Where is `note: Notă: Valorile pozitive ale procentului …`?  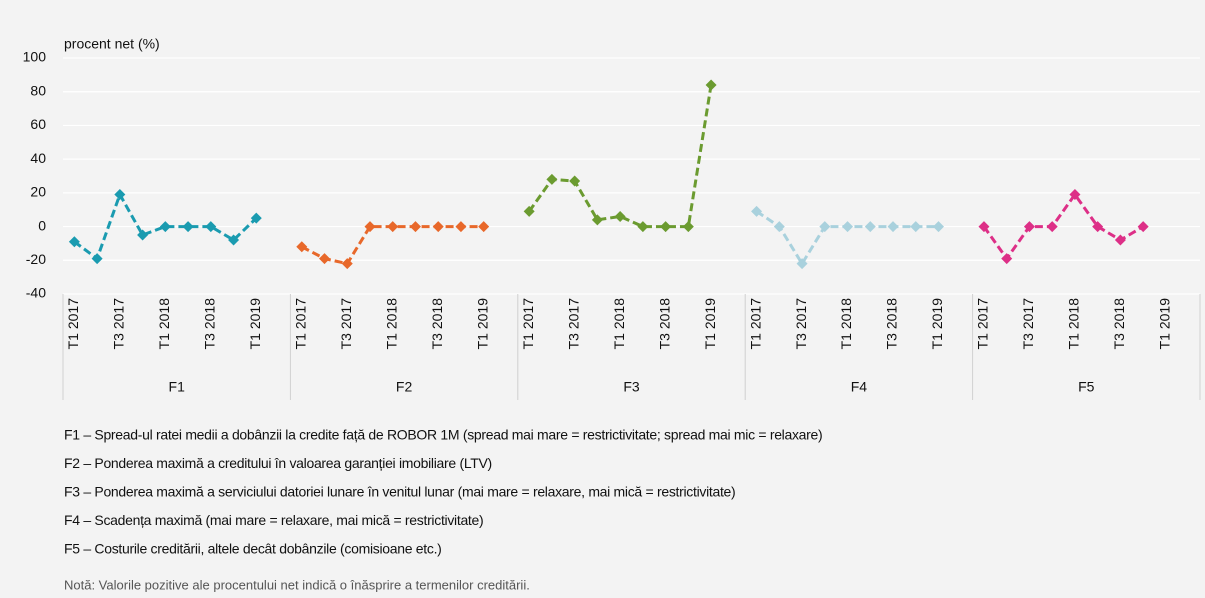
note: Notă: Valorile pozitive ale procentului … is located at coordinates (297, 584).